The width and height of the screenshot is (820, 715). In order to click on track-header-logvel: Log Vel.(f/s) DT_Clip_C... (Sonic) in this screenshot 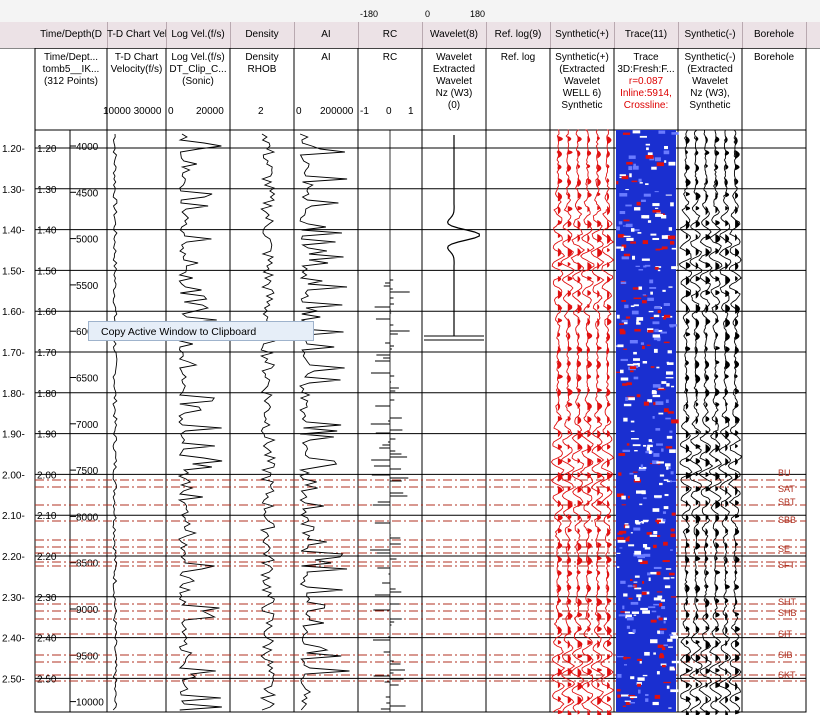, I will do `click(198, 70)`.